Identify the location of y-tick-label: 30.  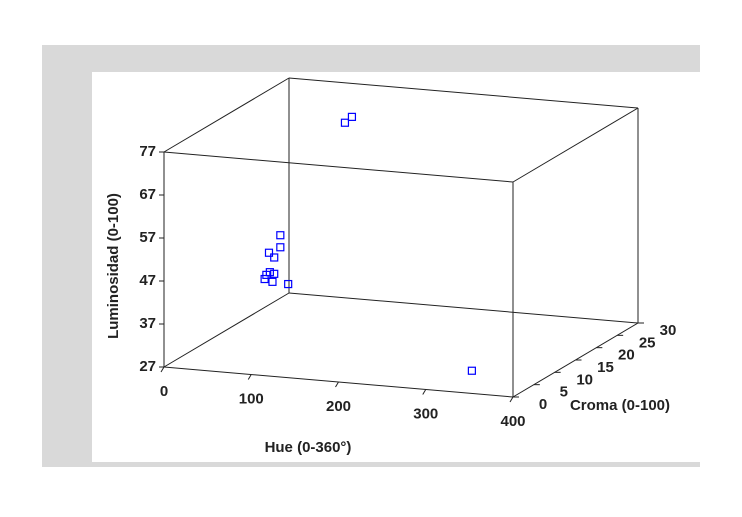
(668, 330).